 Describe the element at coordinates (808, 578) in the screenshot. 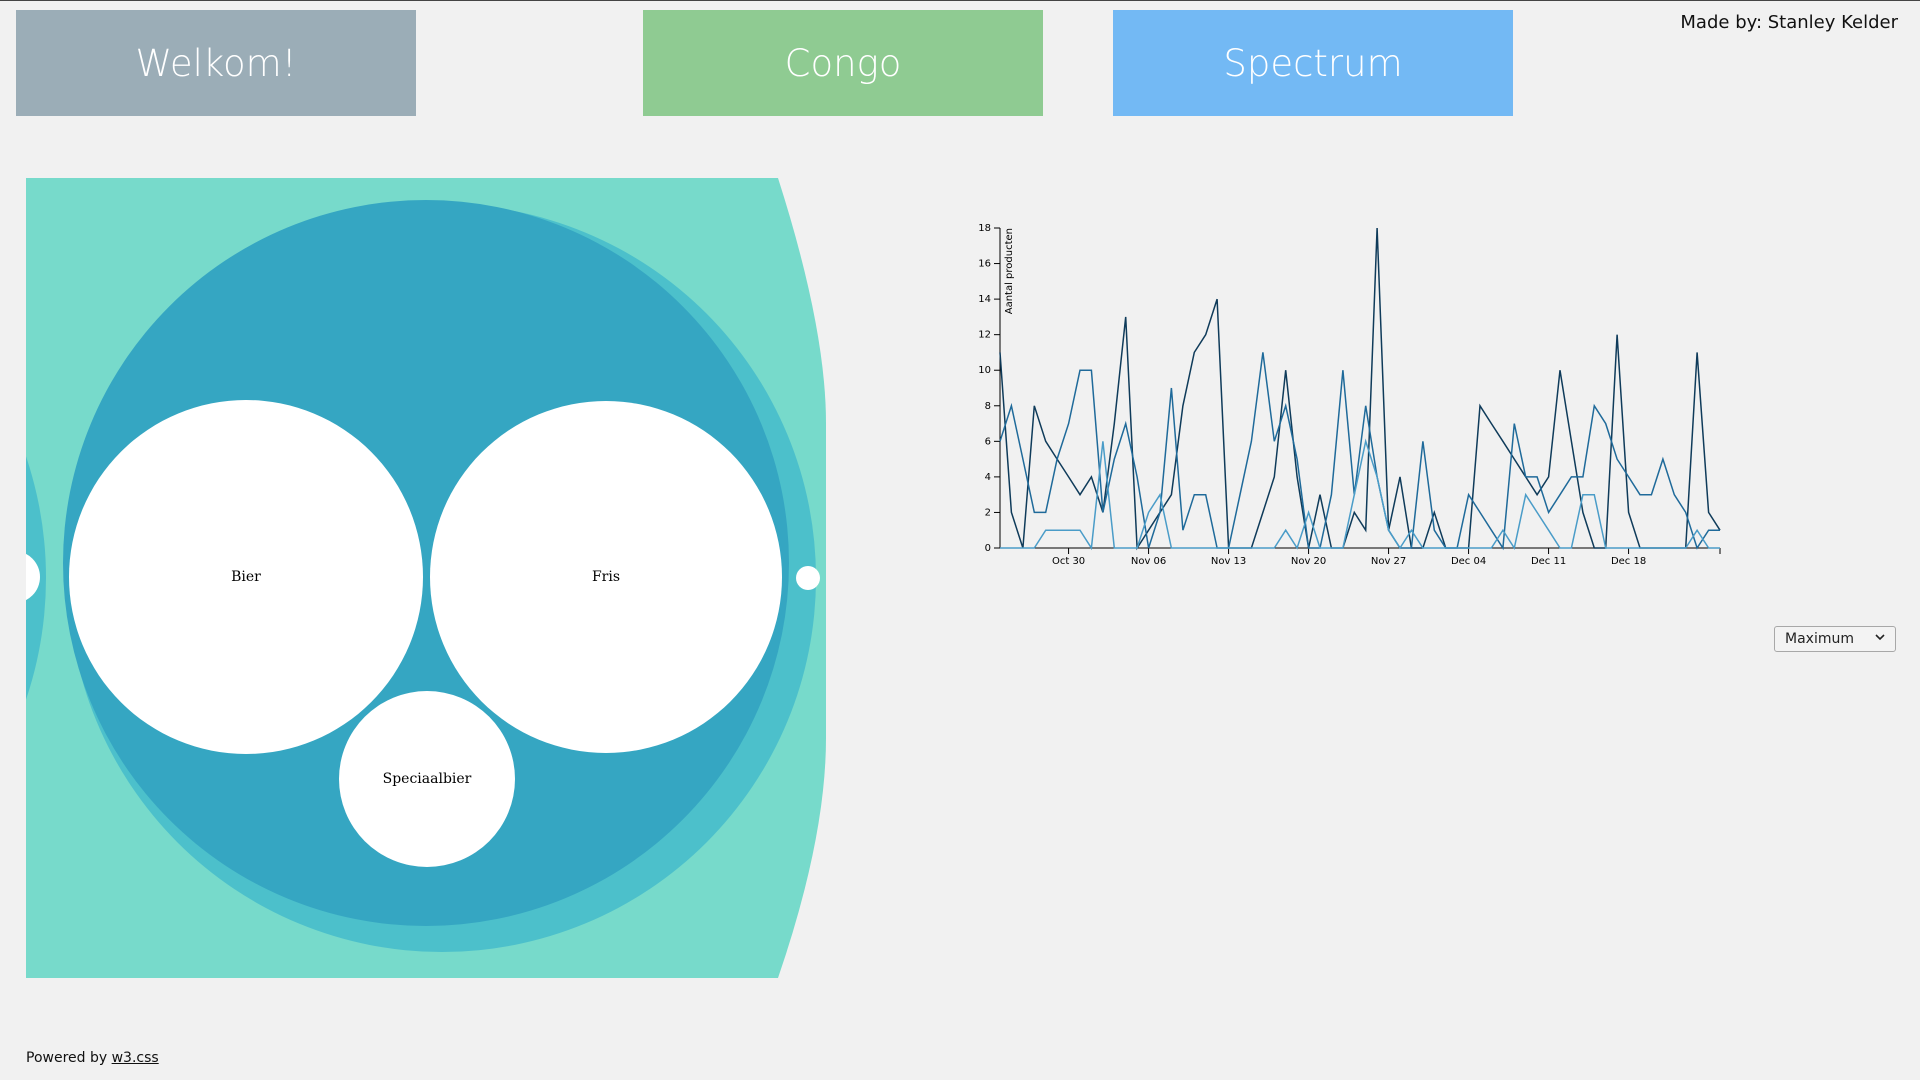

I see `small-leaf-bubble` at that location.